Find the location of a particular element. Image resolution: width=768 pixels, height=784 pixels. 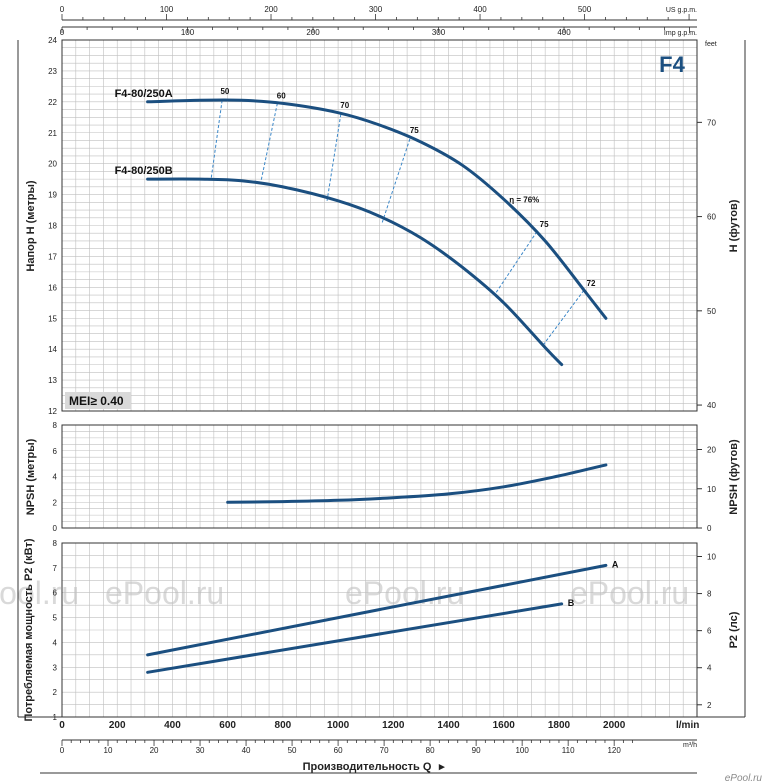

y-right-tick-label-npsh: 10 is located at coordinates (711, 489).